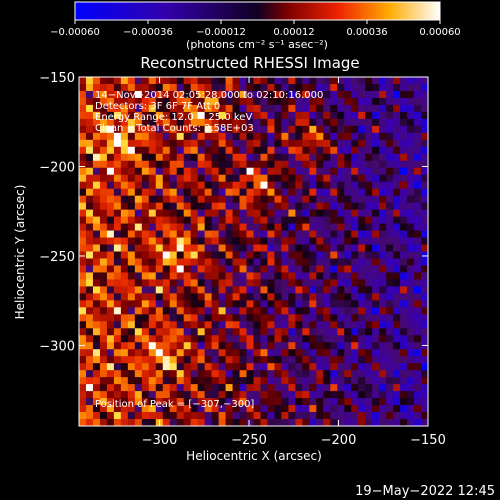  Describe the element at coordinates (57, 167) in the screenshot. I see `y-tick-label: −200` at that location.